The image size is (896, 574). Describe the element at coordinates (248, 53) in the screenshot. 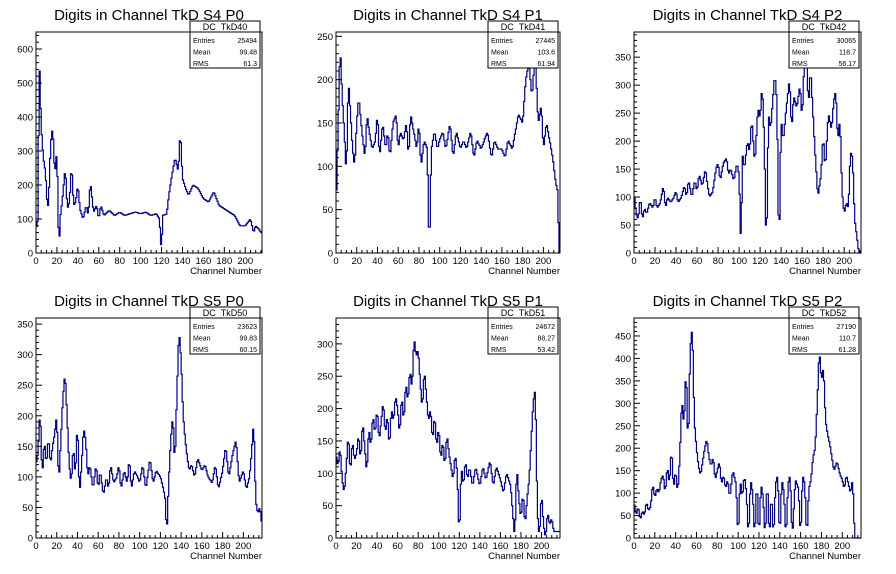

I see `stats-value: 99.48` at that location.